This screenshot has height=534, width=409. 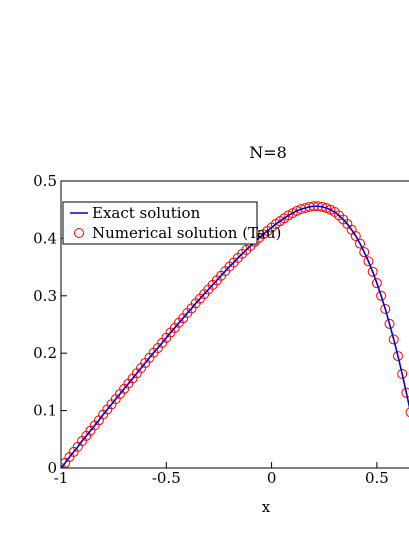 What do you see at coordinates (172, 223) in the screenshot?
I see `legend: Exact solution Numerical solution (Tau)` at bounding box center [172, 223].